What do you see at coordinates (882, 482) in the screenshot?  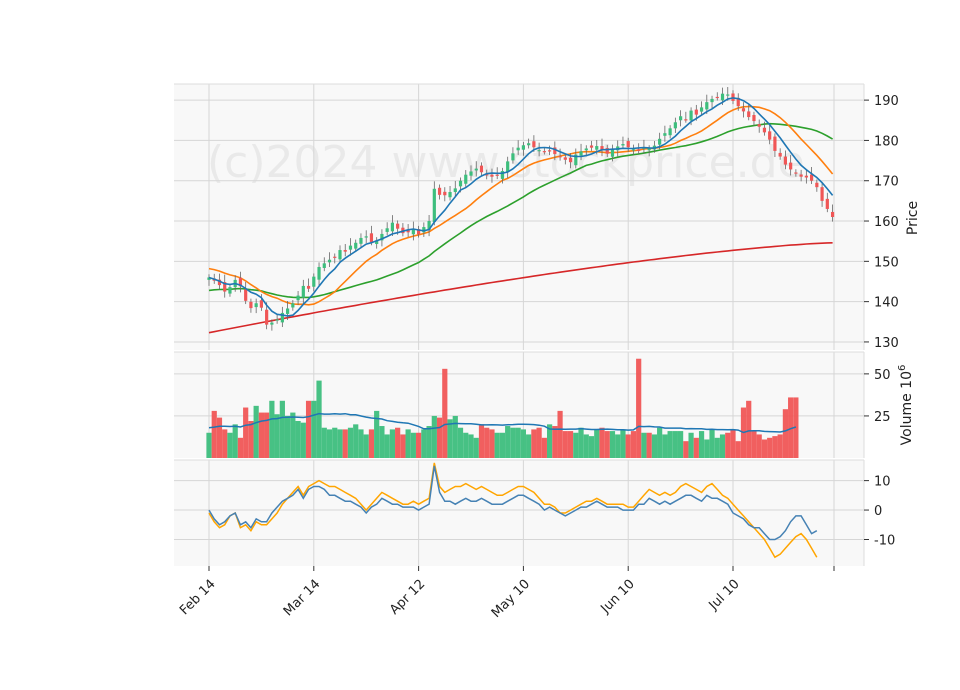 I see `osc-y-tick-label: 10` at bounding box center [882, 482].